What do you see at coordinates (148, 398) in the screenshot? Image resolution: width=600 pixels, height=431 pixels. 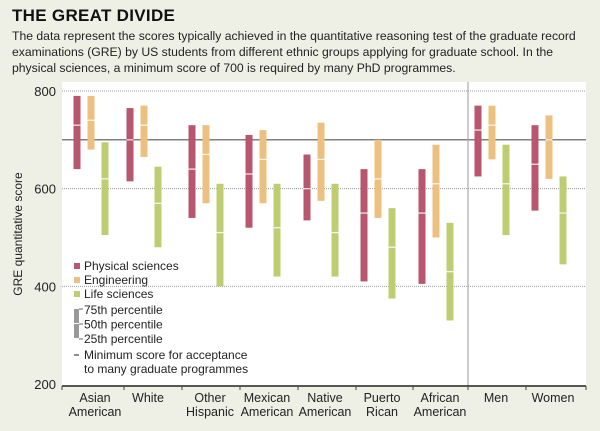 I see `x-tick-label: White` at bounding box center [148, 398].